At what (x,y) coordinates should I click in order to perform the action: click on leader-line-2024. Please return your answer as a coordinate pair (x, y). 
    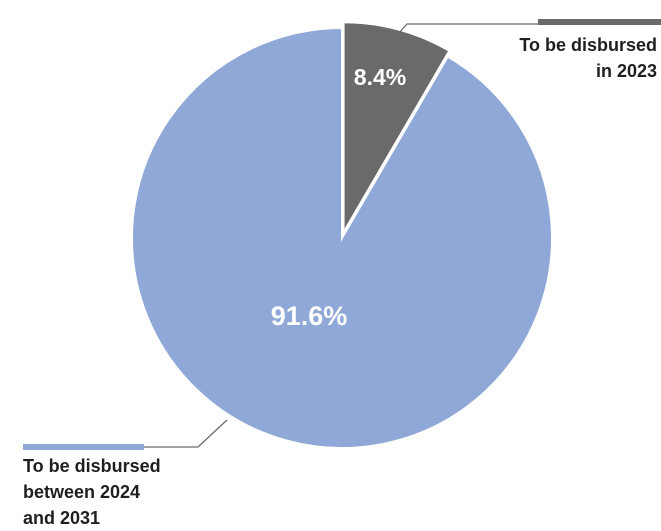
    Looking at the image, I should click on (186, 433).